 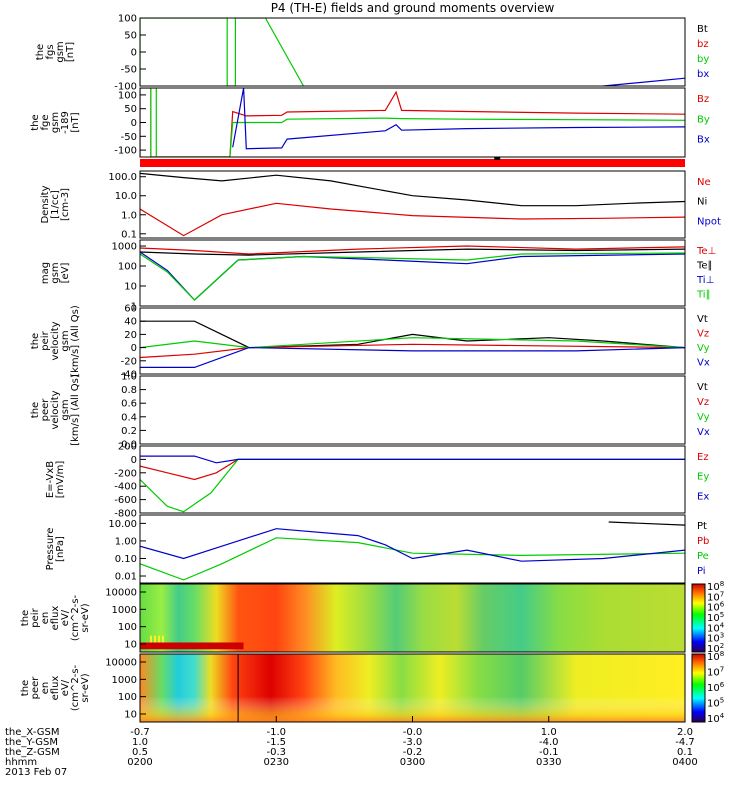 What do you see at coordinates (703, 556) in the screenshot?
I see `legend-entry-Pe: Pe` at bounding box center [703, 556].